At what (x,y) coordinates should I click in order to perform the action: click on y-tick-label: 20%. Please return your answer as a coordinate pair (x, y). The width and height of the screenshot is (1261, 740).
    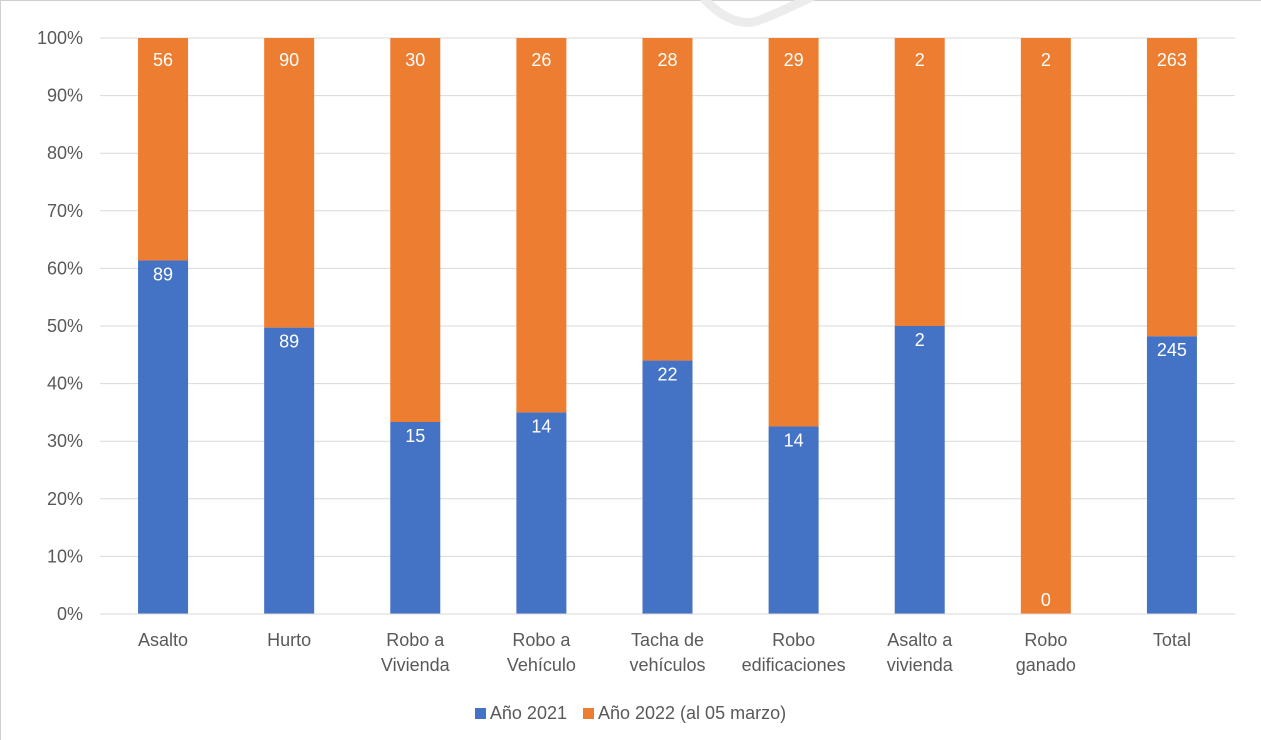
    Looking at the image, I should click on (65, 499).